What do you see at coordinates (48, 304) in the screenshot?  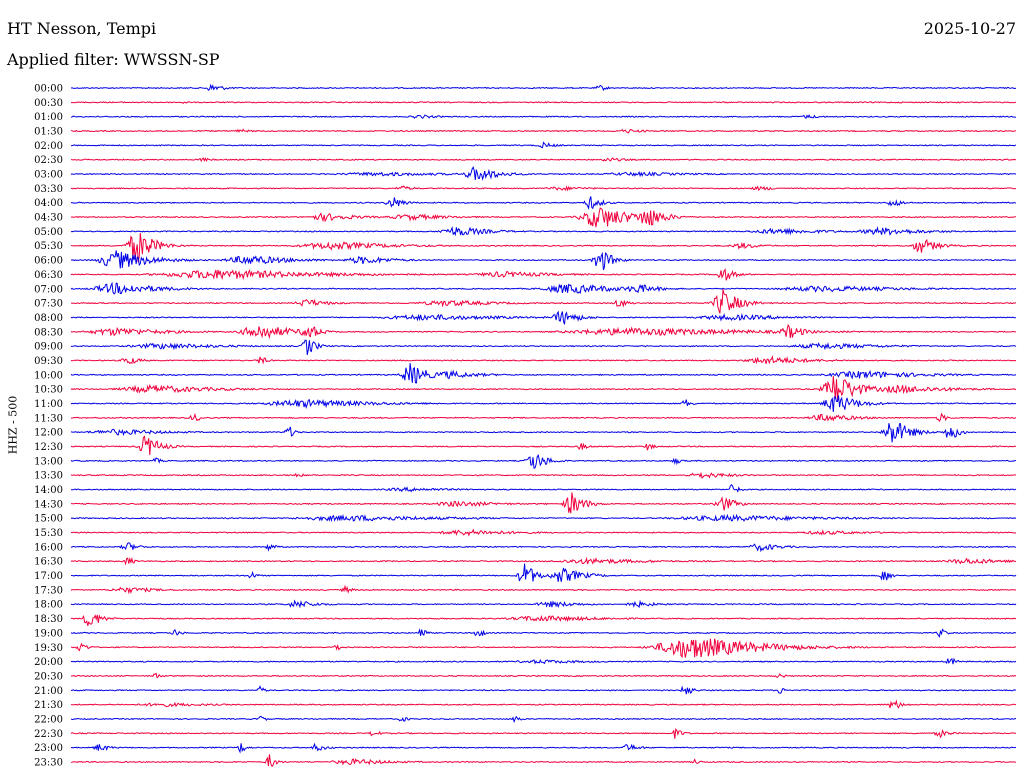 I see `row-label: 07:30` at bounding box center [48, 304].